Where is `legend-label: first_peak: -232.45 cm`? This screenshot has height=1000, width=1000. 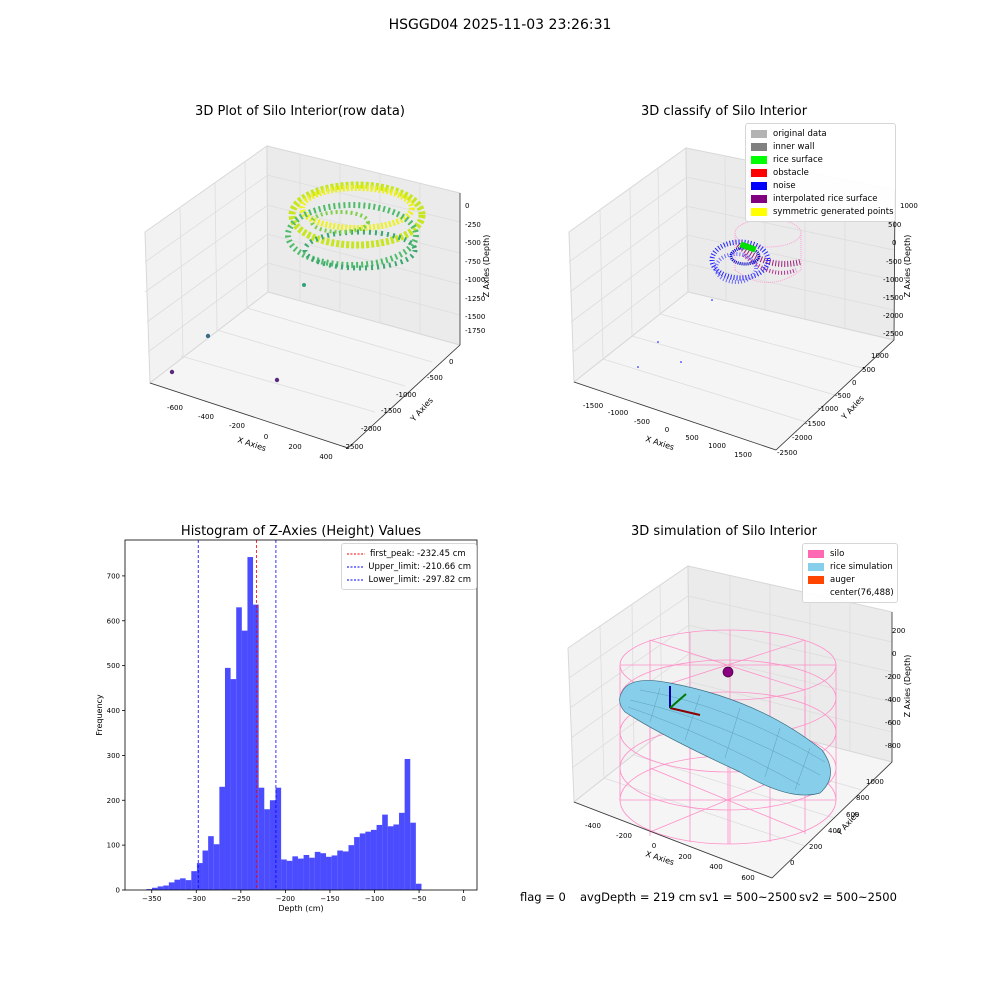
legend-label: first_peak: -232.45 cm is located at coordinates (418, 553).